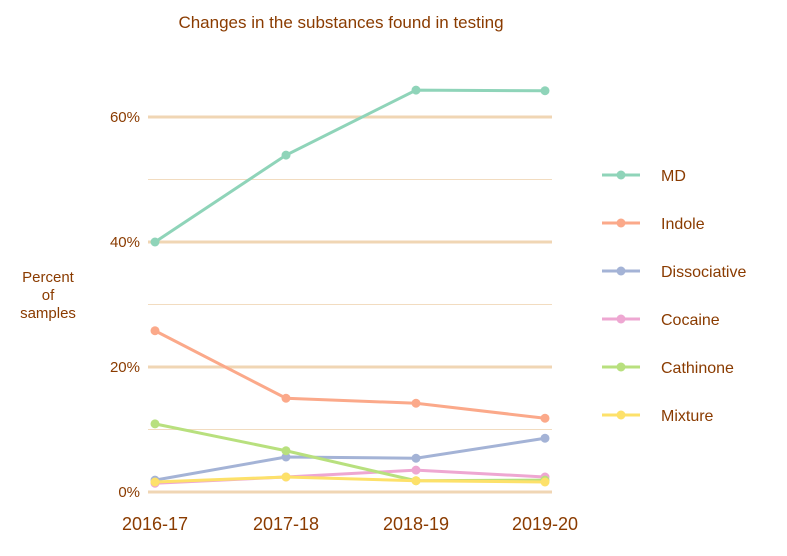 The image size is (787, 556). What do you see at coordinates (125, 242) in the screenshot?
I see `y-tick-label: 40%` at bounding box center [125, 242].